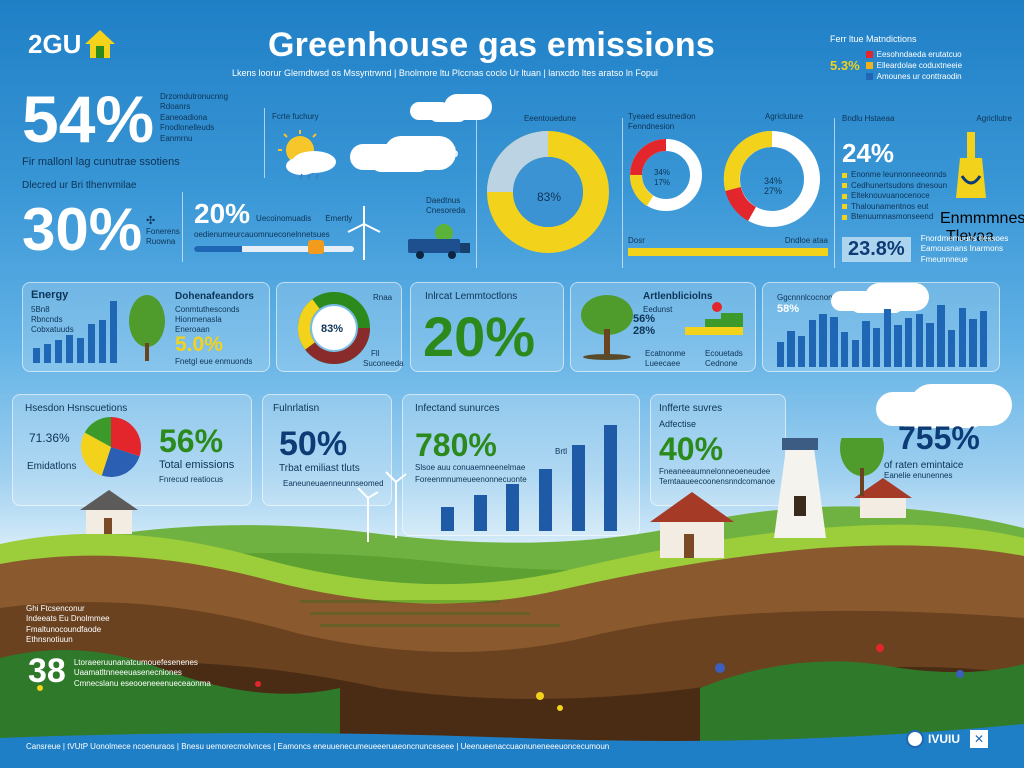 This screenshot has height=768, width=1024. I want to click on stat-780-value: 780%, so click(456, 445).